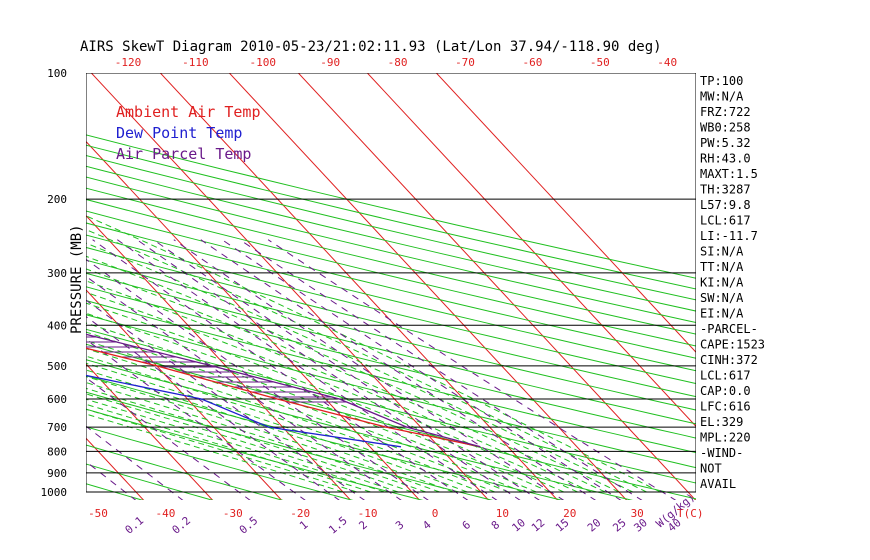 Image resolution: width=870 pixels, height=560 pixels. I want to click on mixing-ratio-tick: 3, so click(399, 525).